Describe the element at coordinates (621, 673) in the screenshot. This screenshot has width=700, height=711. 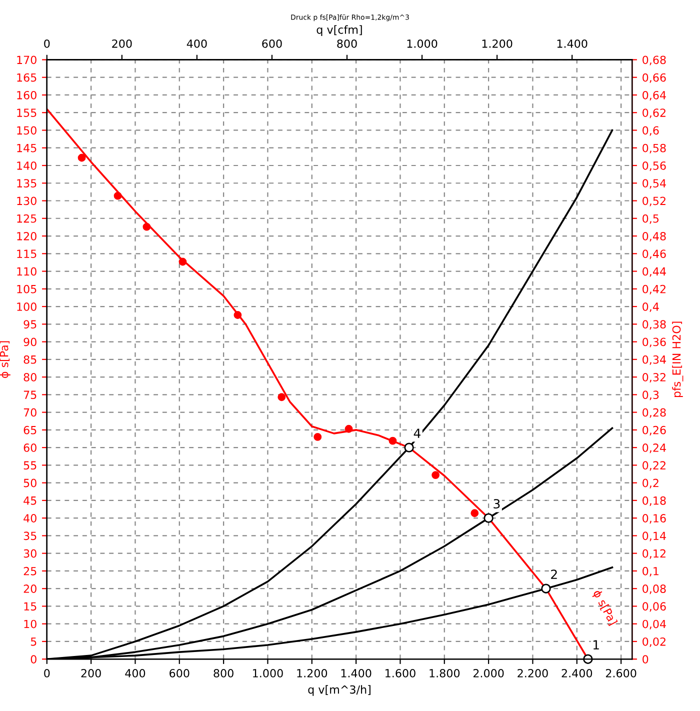
I see `x-tick-label: 2.600` at that location.